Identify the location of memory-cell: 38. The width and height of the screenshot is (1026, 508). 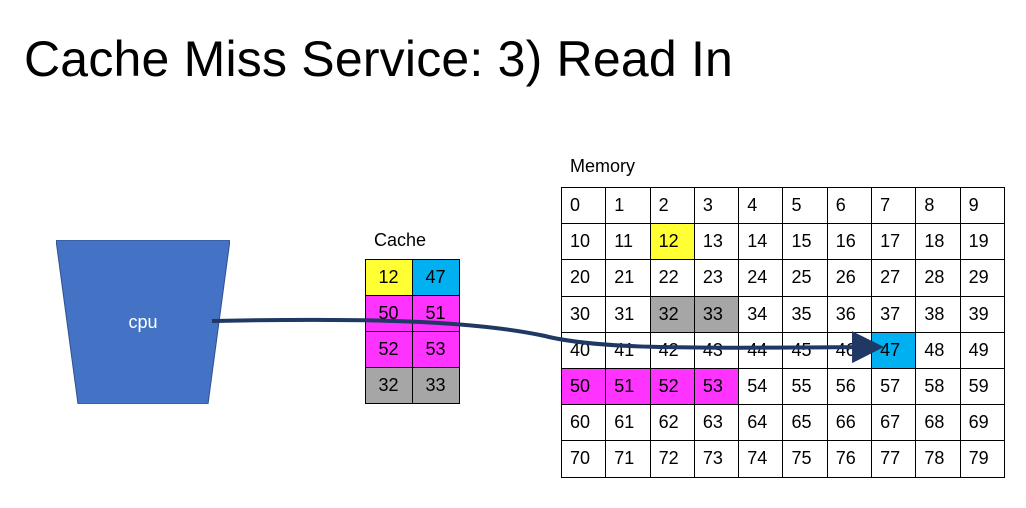
(938, 314).